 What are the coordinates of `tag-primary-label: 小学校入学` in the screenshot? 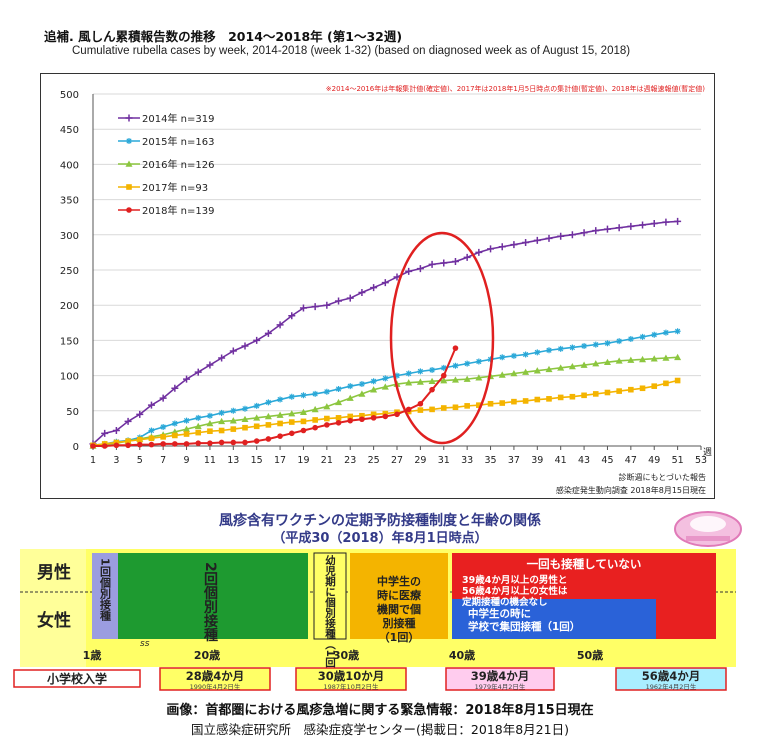 It's located at (77, 678).